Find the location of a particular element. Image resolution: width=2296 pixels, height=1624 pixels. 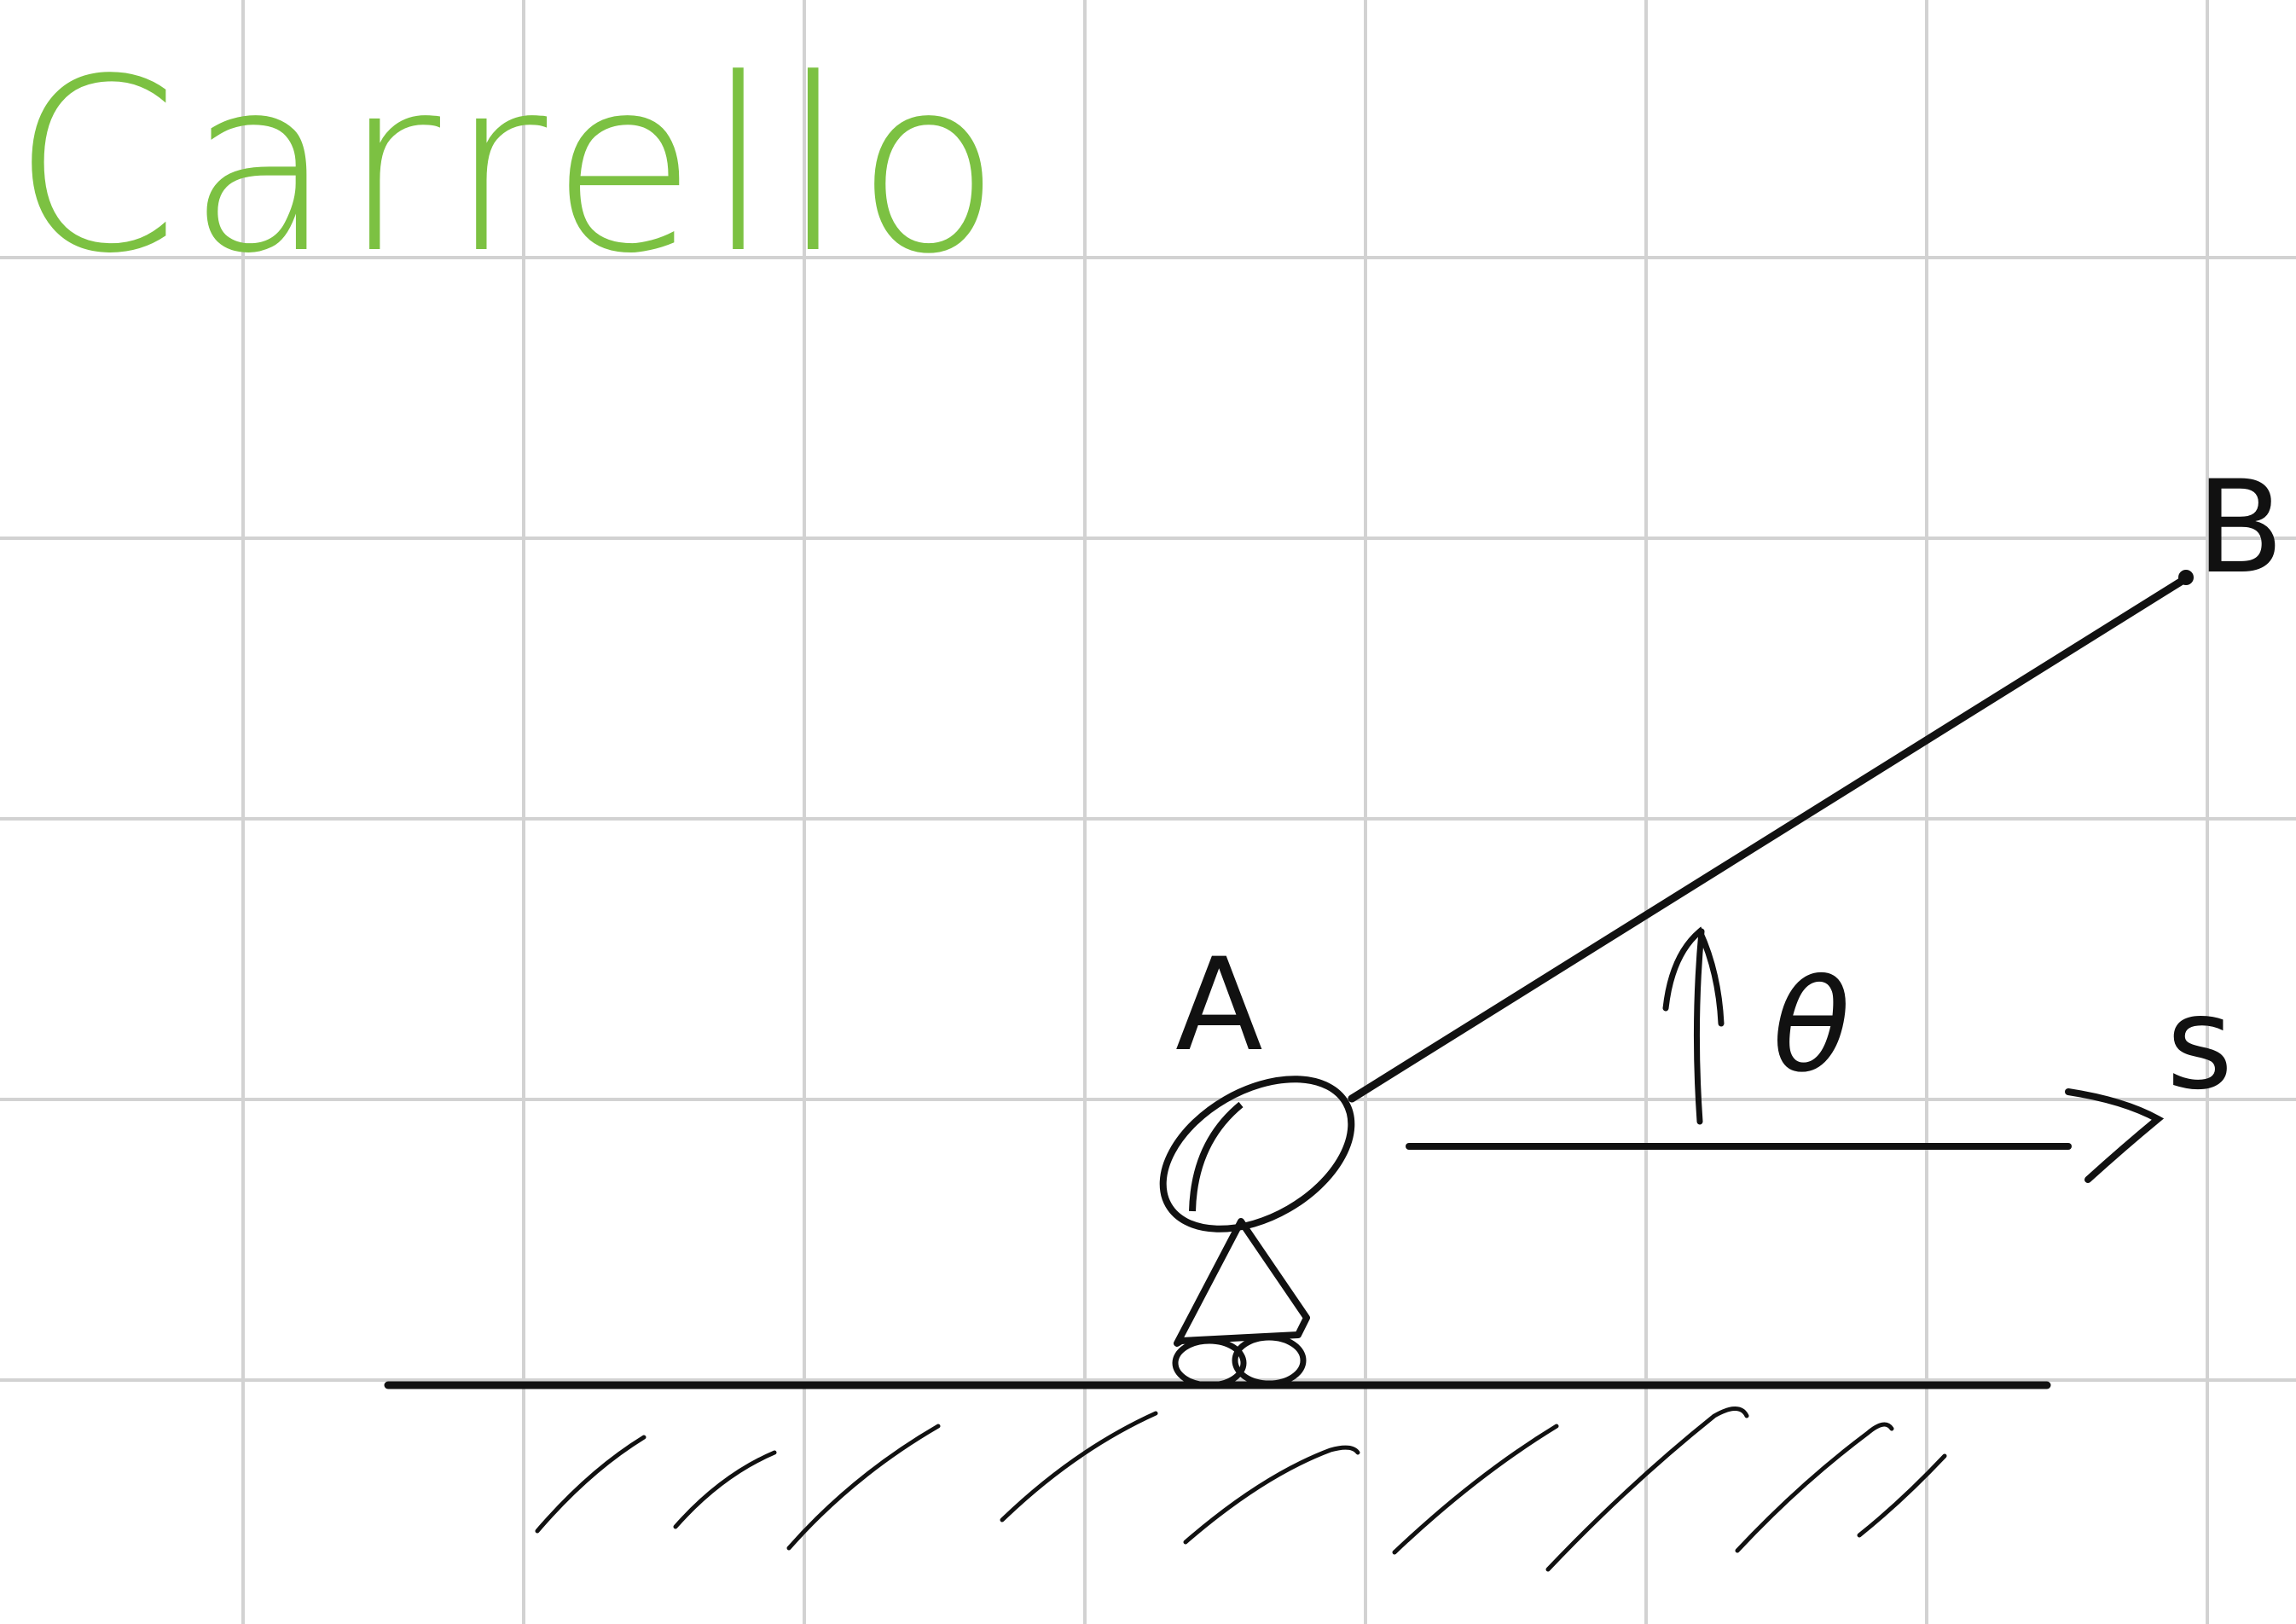

point-a-label: A is located at coordinates (1219, 1005).